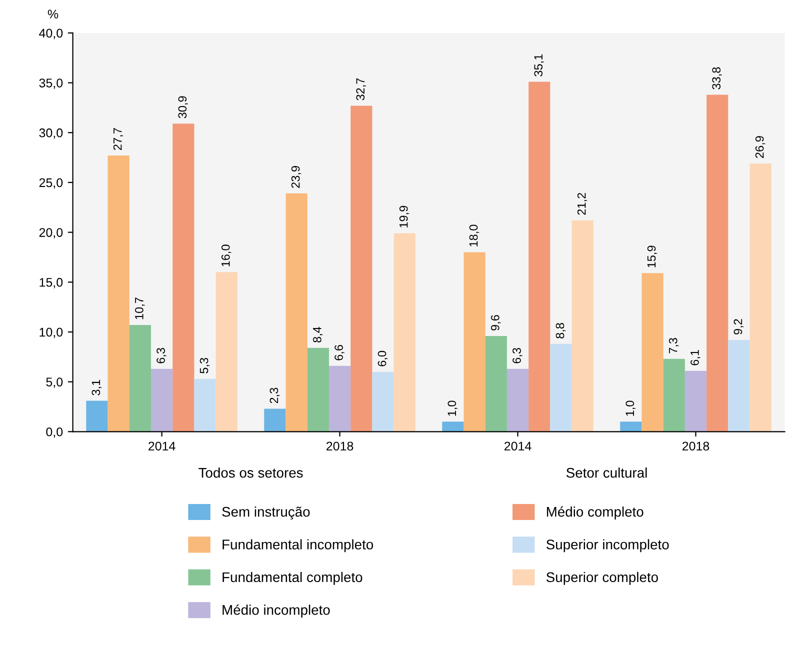  What do you see at coordinates (595, 513) in the screenshot?
I see `legend-label: Médio completo` at bounding box center [595, 513].